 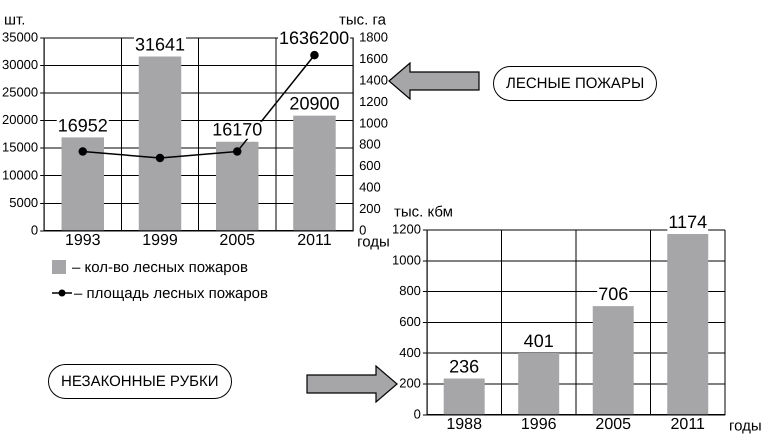 What do you see at coordinates (423, 212) in the screenshot?
I see `y-axis-title: тыс. кбм` at bounding box center [423, 212].